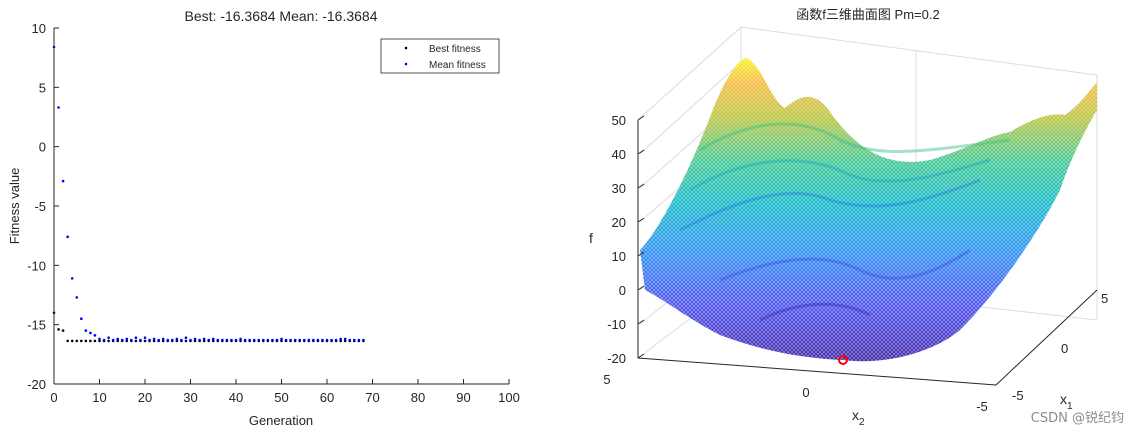  I want to click on z-tick-label: 40, so click(619, 154).